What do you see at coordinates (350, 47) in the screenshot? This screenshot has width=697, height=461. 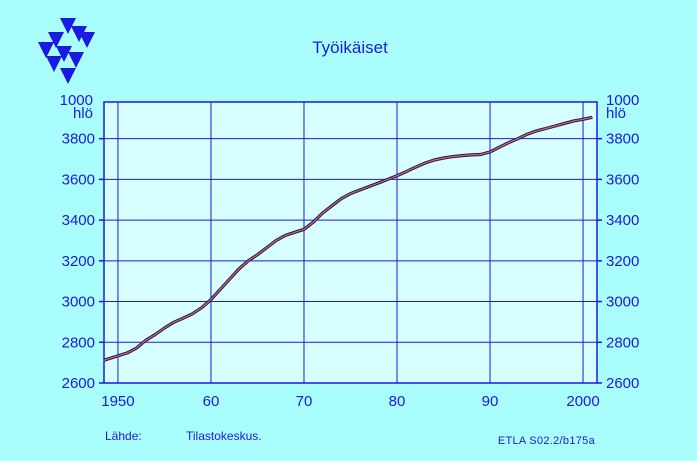 I see `chart-title: Työikäiset` at bounding box center [350, 47].